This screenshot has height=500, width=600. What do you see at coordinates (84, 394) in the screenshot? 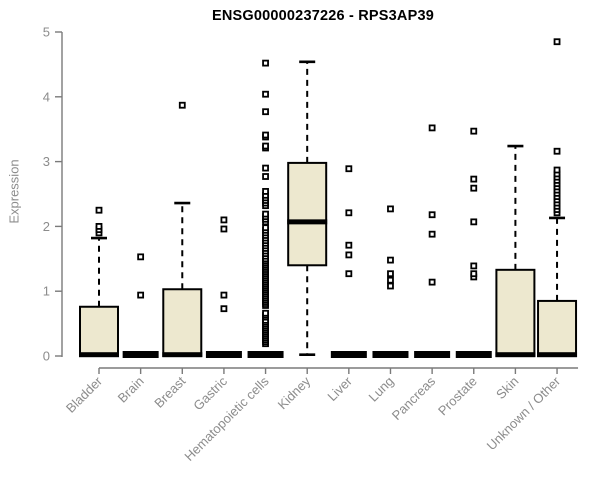
I see `x-tick-label: Bladder` at bounding box center [84, 394].